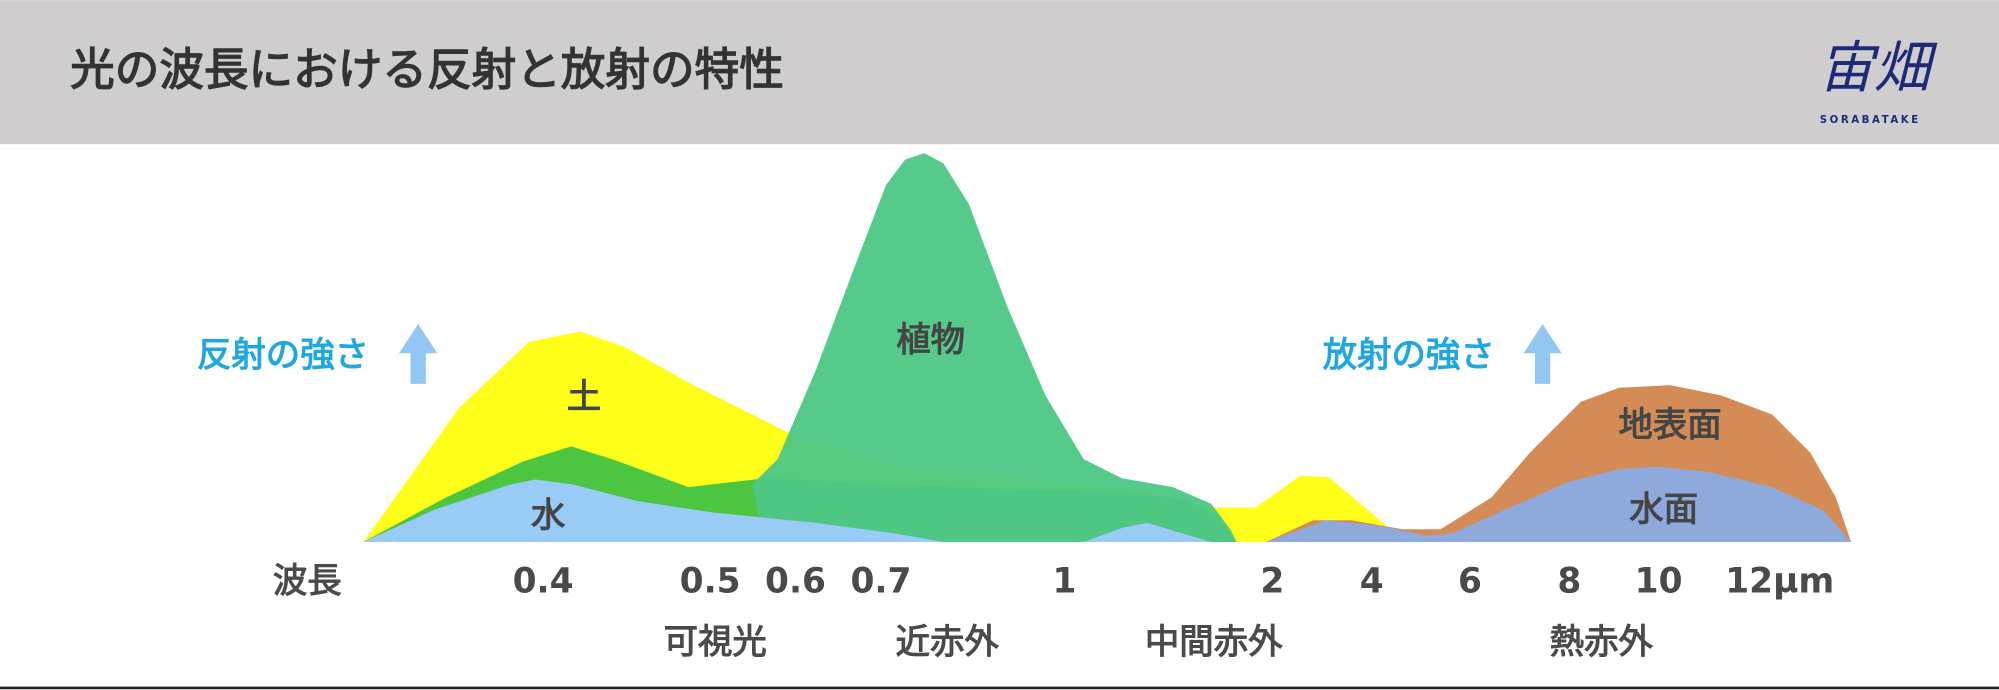  Describe the element at coordinates (1602, 642) in the screenshot. I see `band-label: 熱赤外` at that location.